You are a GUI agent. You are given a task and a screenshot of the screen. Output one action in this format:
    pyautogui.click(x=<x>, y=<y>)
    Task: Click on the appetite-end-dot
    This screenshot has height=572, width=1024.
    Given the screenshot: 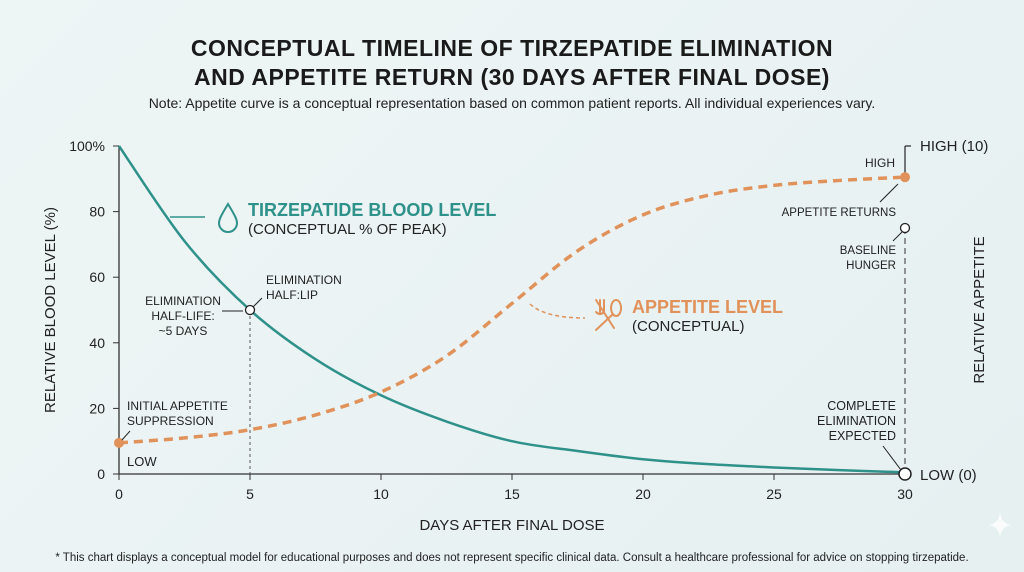 What is the action you would take?
    pyautogui.click(x=905, y=177)
    